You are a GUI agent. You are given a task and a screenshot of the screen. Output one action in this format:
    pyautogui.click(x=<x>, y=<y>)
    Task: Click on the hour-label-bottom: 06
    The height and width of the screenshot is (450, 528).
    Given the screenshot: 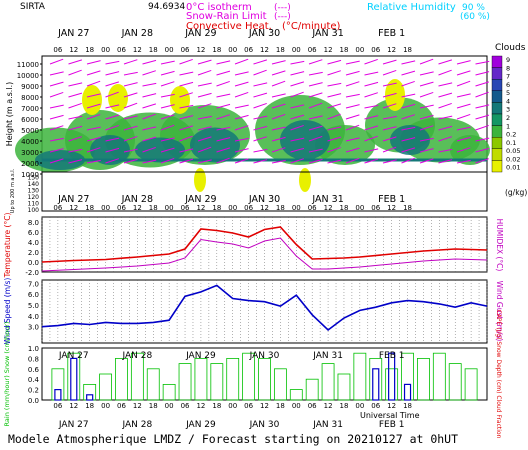 What is the action you would take?
    pyautogui.click(x=248, y=208)
    